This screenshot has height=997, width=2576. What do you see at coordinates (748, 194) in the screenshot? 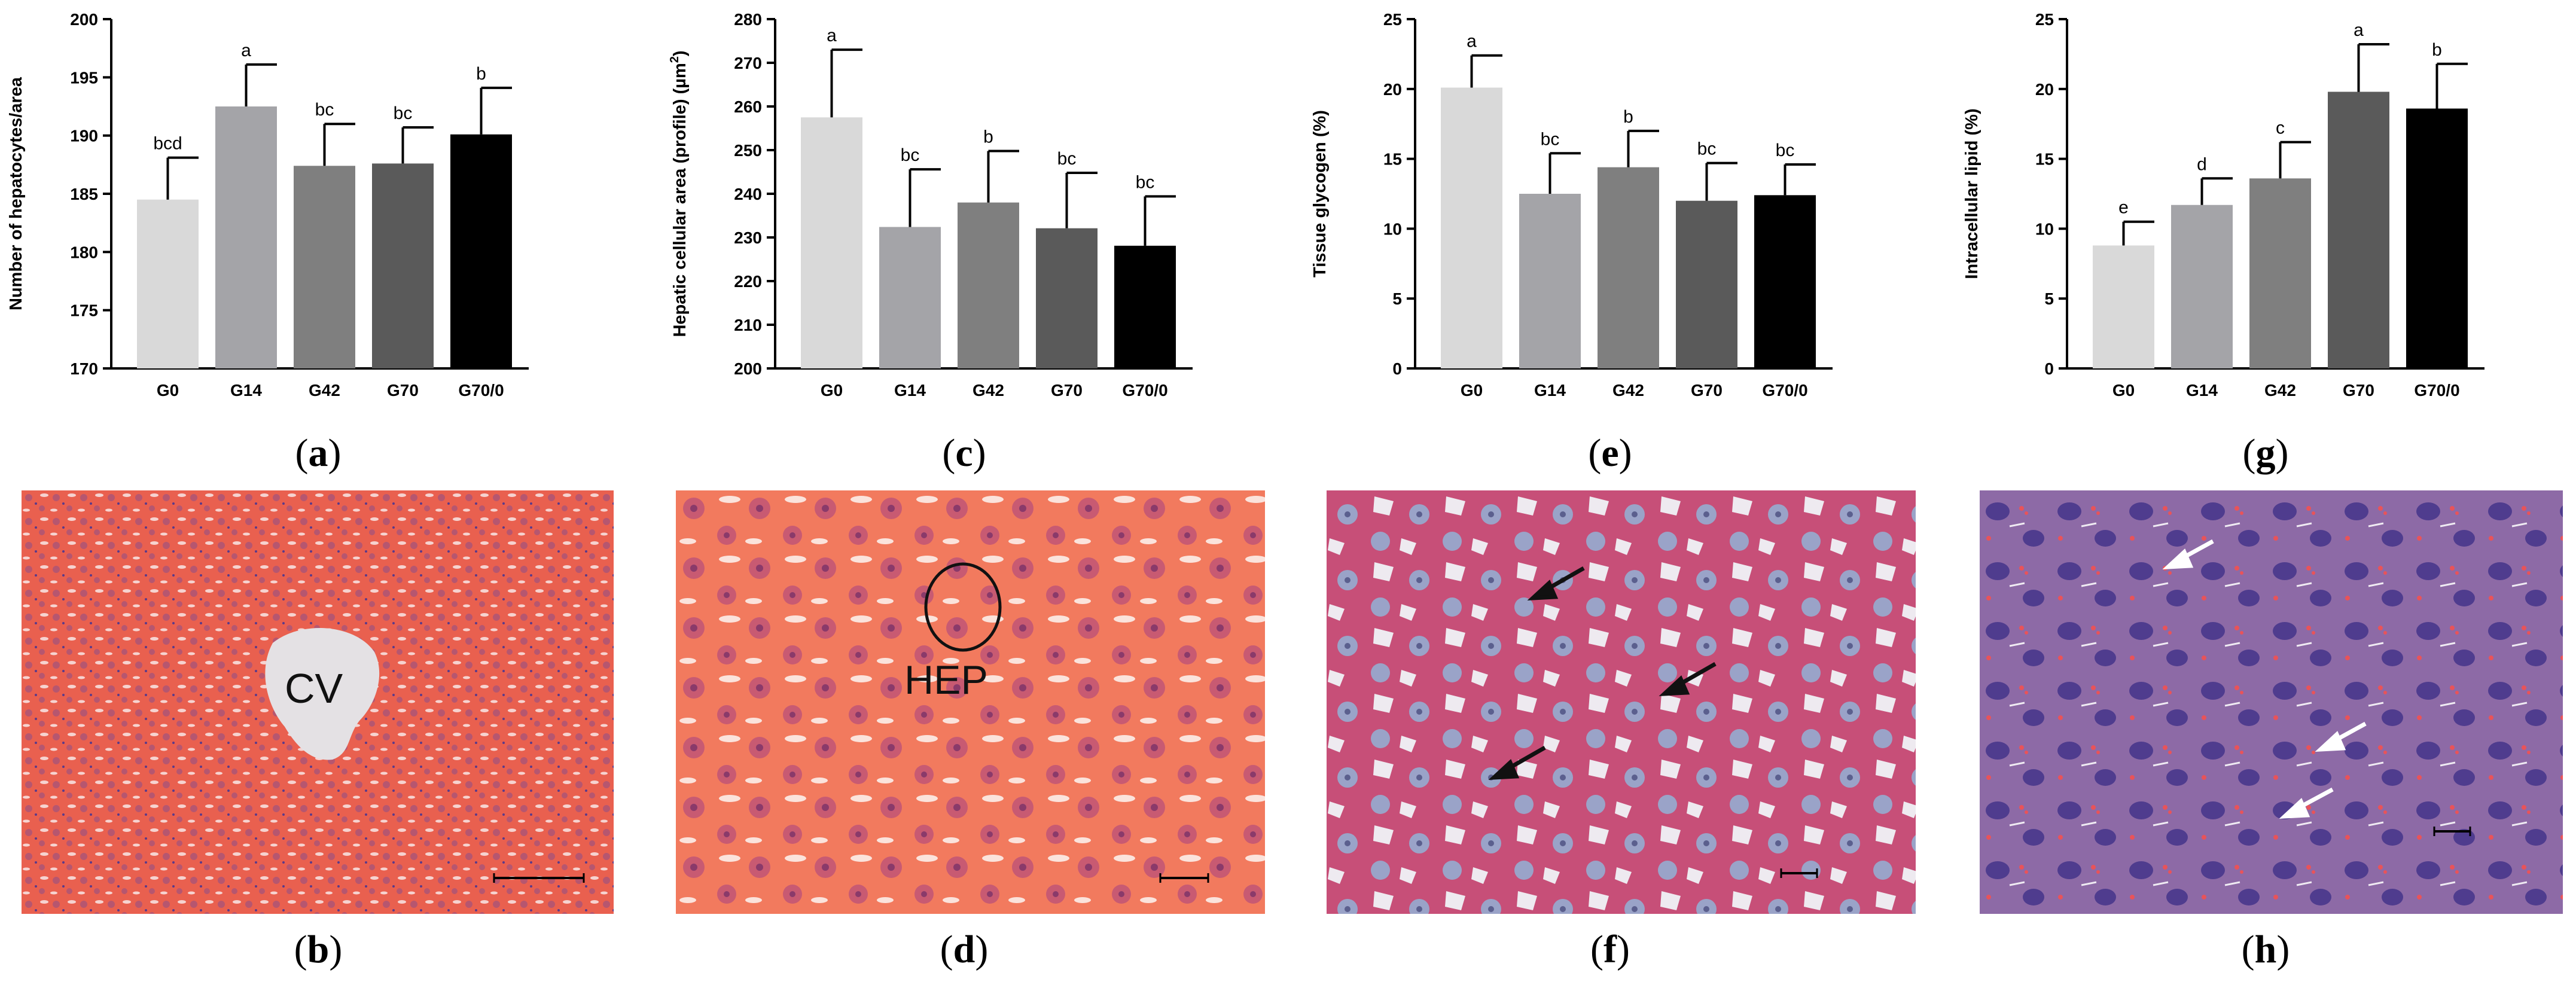
I see `y-tick-label: 240` at bounding box center [748, 194].